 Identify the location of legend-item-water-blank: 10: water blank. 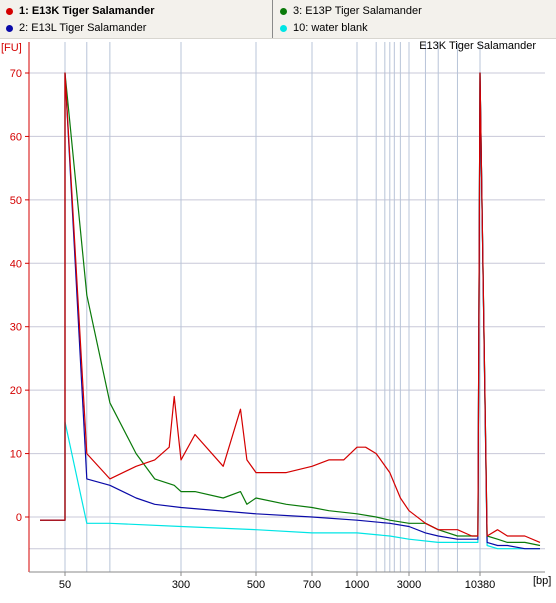
(324, 28).